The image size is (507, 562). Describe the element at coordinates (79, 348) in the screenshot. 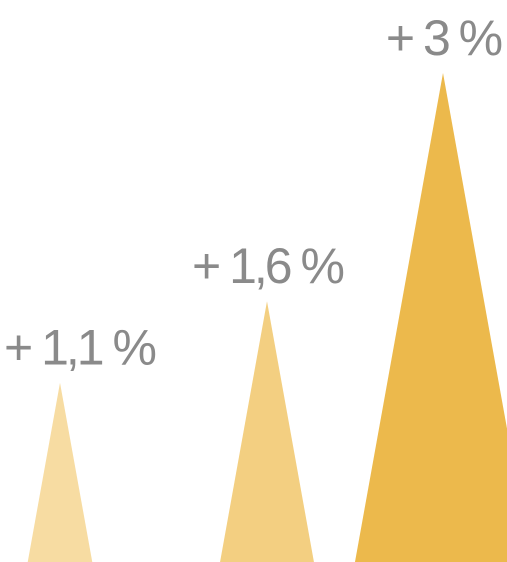

I see `data-label-1: + 1,1 %` at that location.